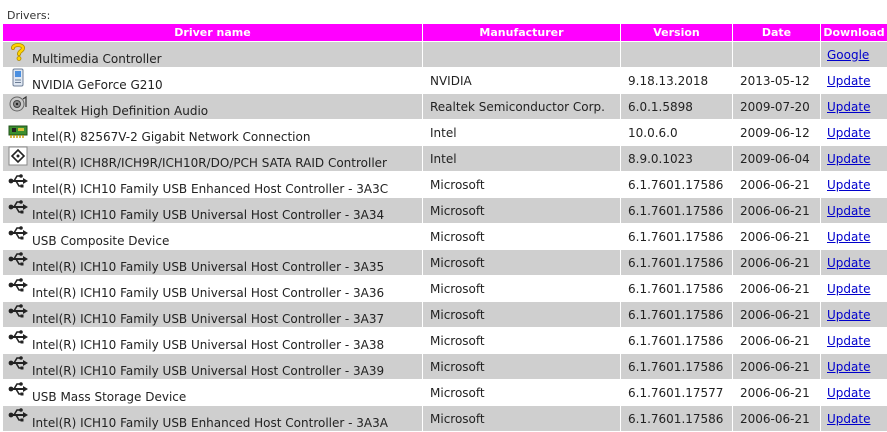 The height and width of the screenshot is (432, 887). I want to click on driver-name-cell: Realtek High Definition Audio, so click(212, 106).